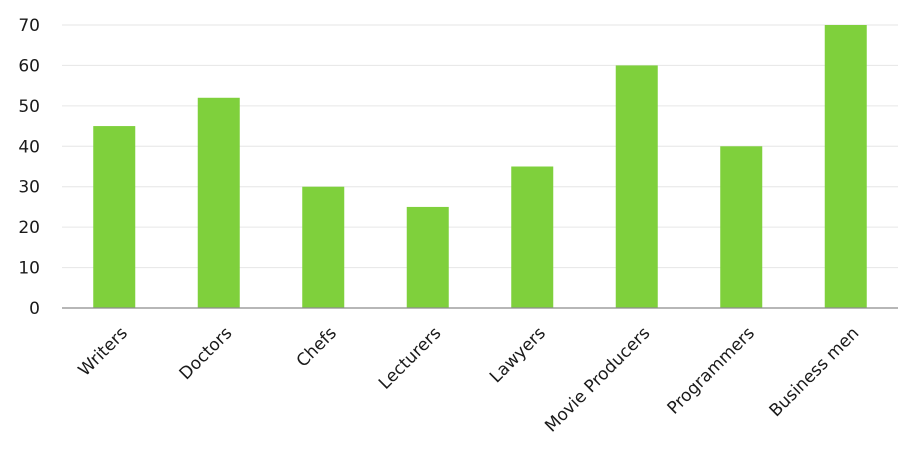  What do you see at coordinates (29, 147) in the screenshot?
I see `y-tick-label-40: 40` at bounding box center [29, 147].